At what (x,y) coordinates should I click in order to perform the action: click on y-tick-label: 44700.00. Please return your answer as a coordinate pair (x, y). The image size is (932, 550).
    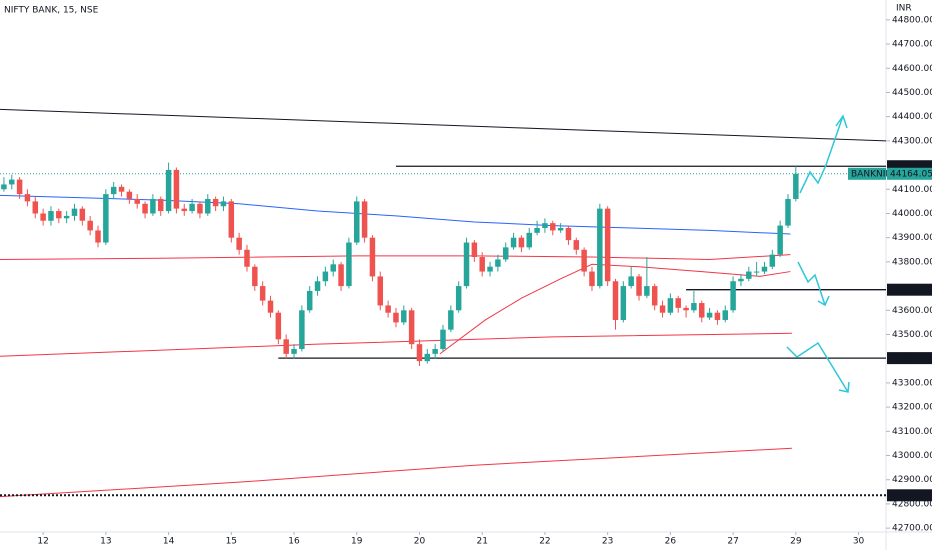
    Looking at the image, I should click on (912, 45).